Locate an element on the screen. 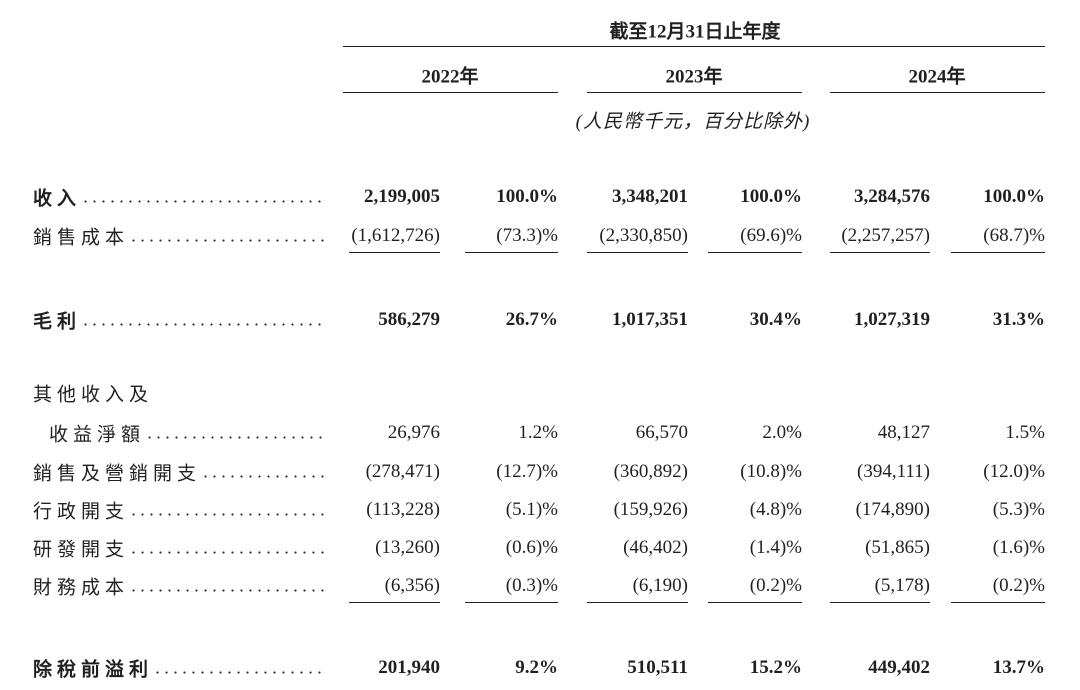 The width and height of the screenshot is (1080, 690). row-label: 收益淨額 is located at coordinates (97, 435).